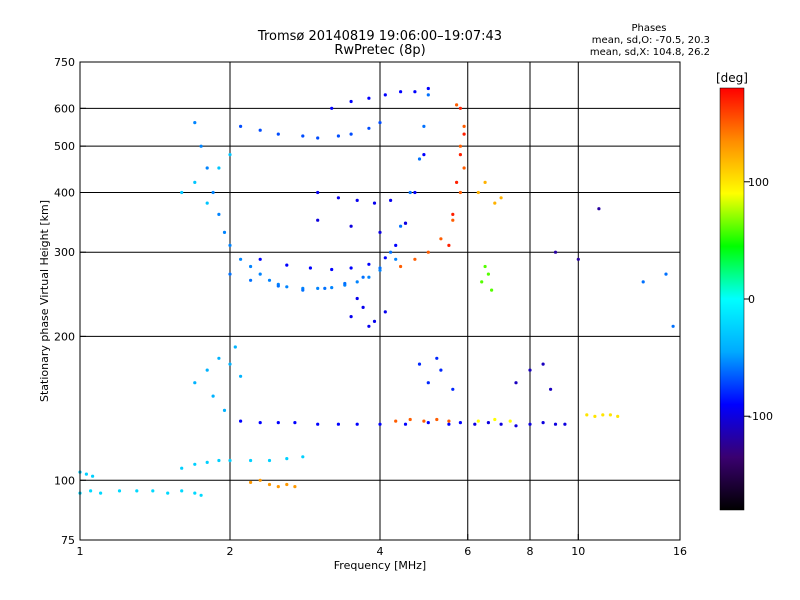 Image resolution: width=800 pixels, height=600 pixels. What do you see at coordinates (379, 36) in the screenshot?
I see `chart-title: Tromsø 20140819 19:06:00–19:07:43` at bounding box center [379, 36].